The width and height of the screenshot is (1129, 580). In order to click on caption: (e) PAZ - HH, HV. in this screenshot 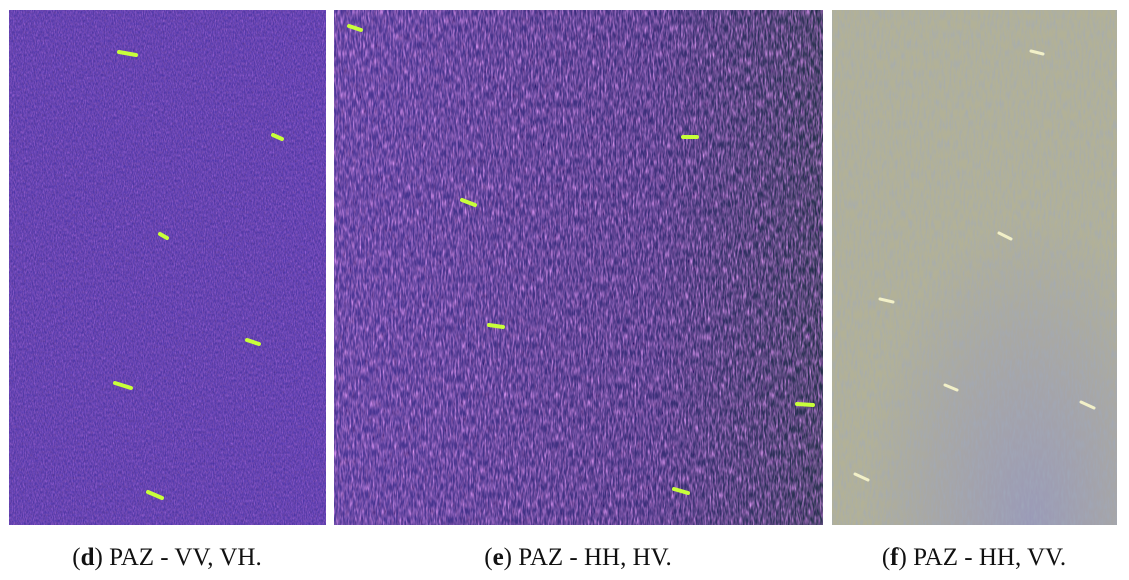, I will do `click(578, 557)`.